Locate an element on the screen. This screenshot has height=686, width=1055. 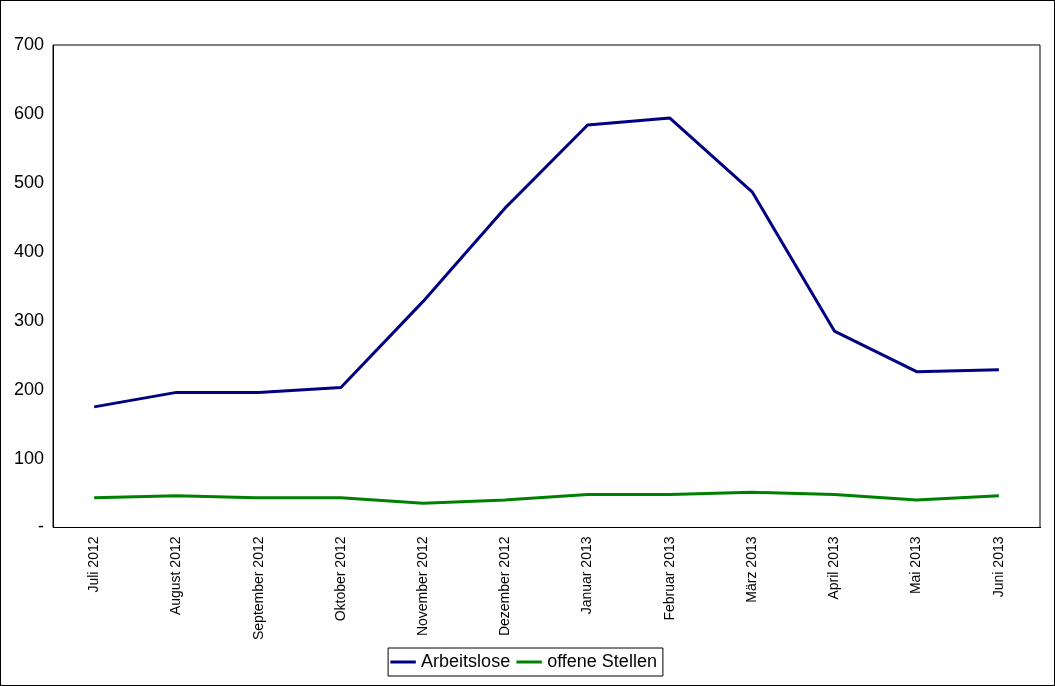
x-tick-label: November 2012 is located at coordinates (422, 586).